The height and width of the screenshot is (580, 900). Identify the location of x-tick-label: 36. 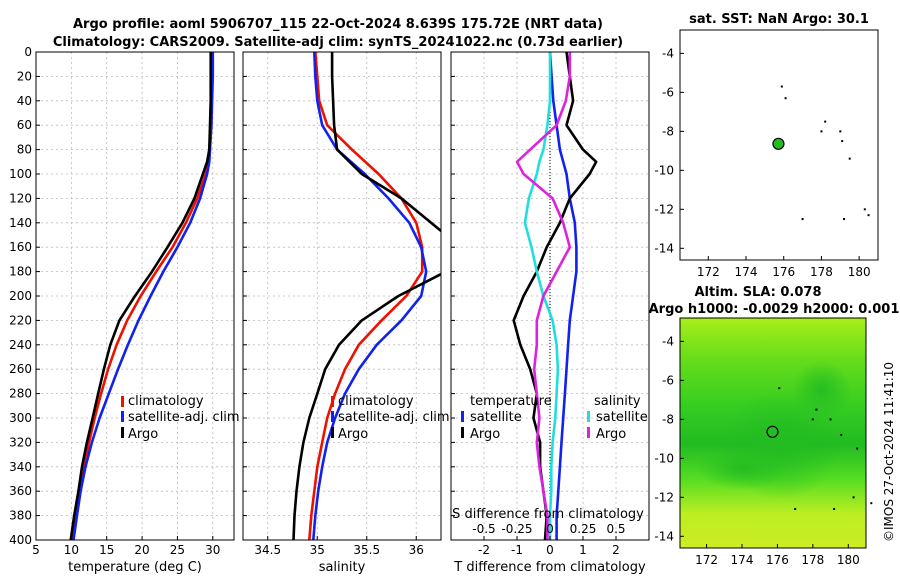
(416, 550).